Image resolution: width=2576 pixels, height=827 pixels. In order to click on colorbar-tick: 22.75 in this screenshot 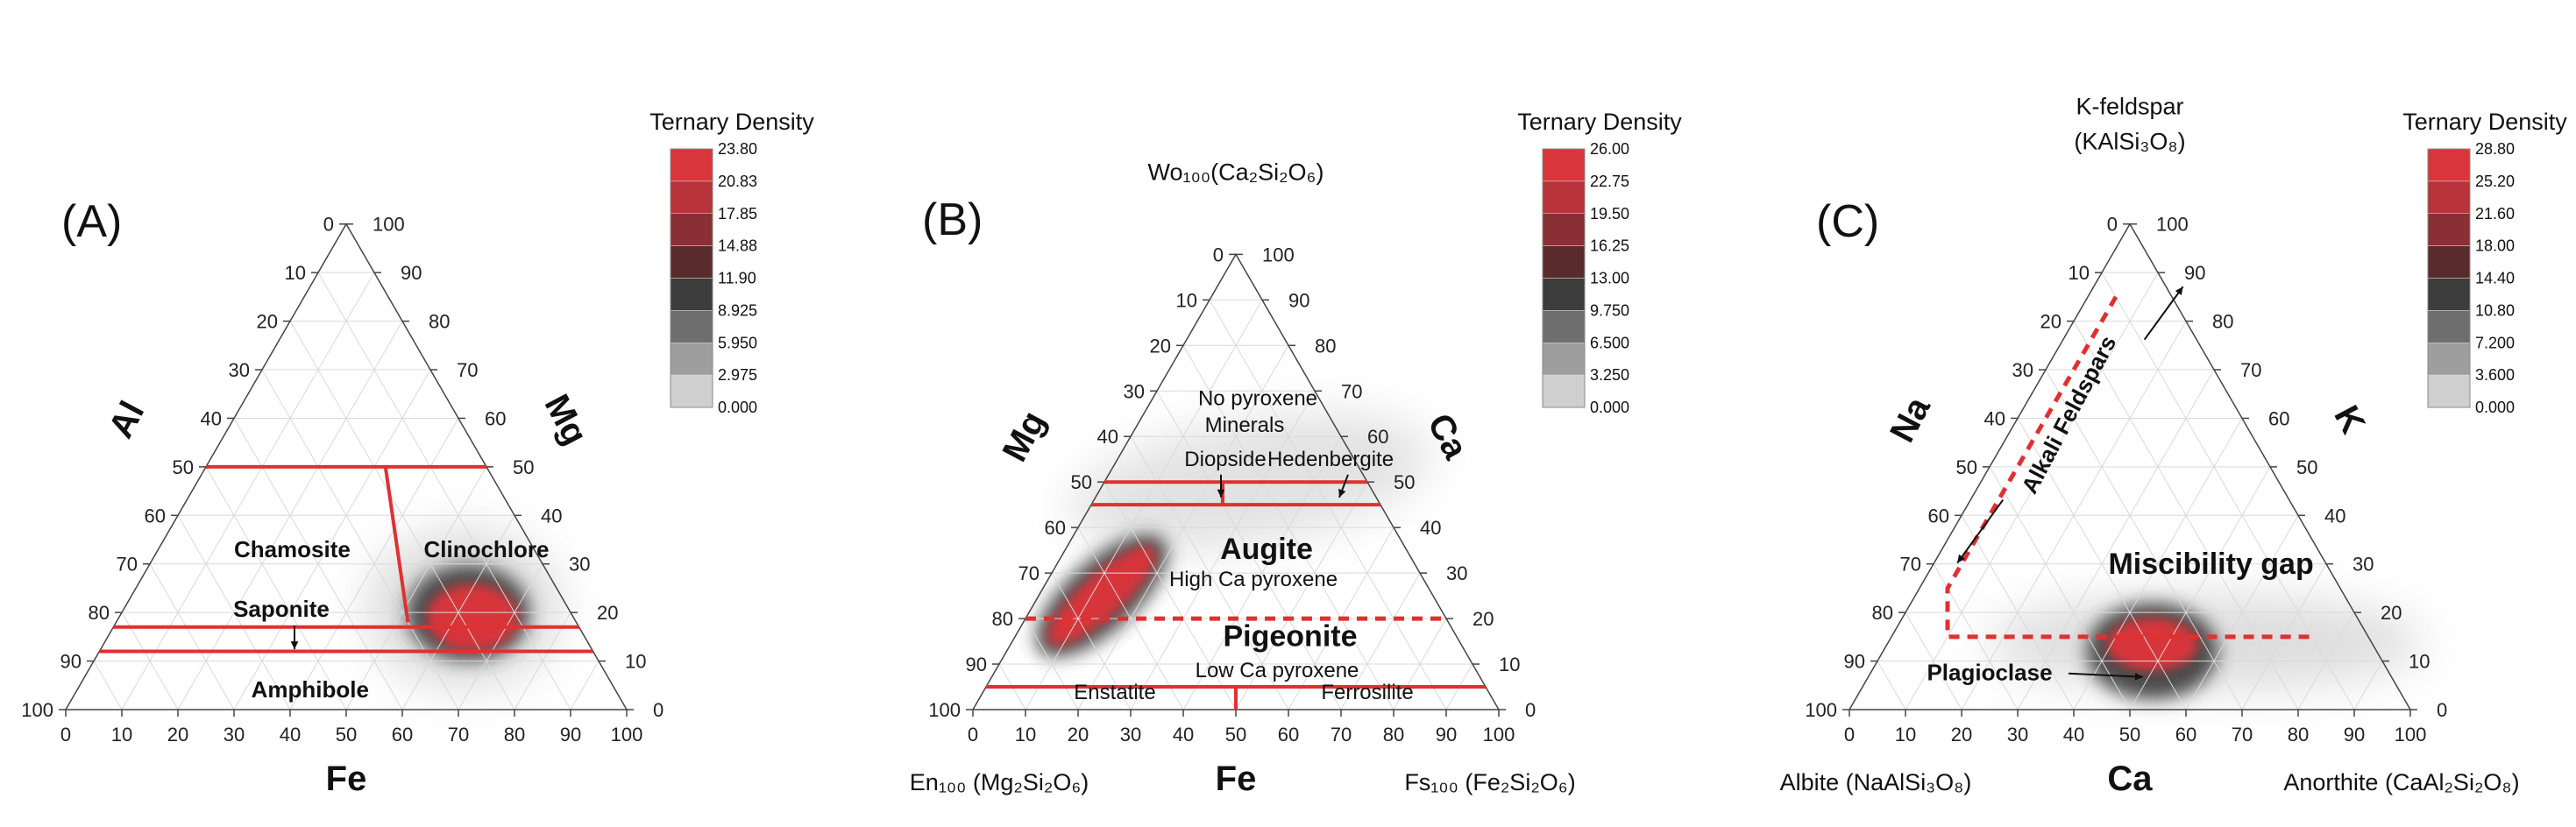, I will do `click(1609, 181)`.